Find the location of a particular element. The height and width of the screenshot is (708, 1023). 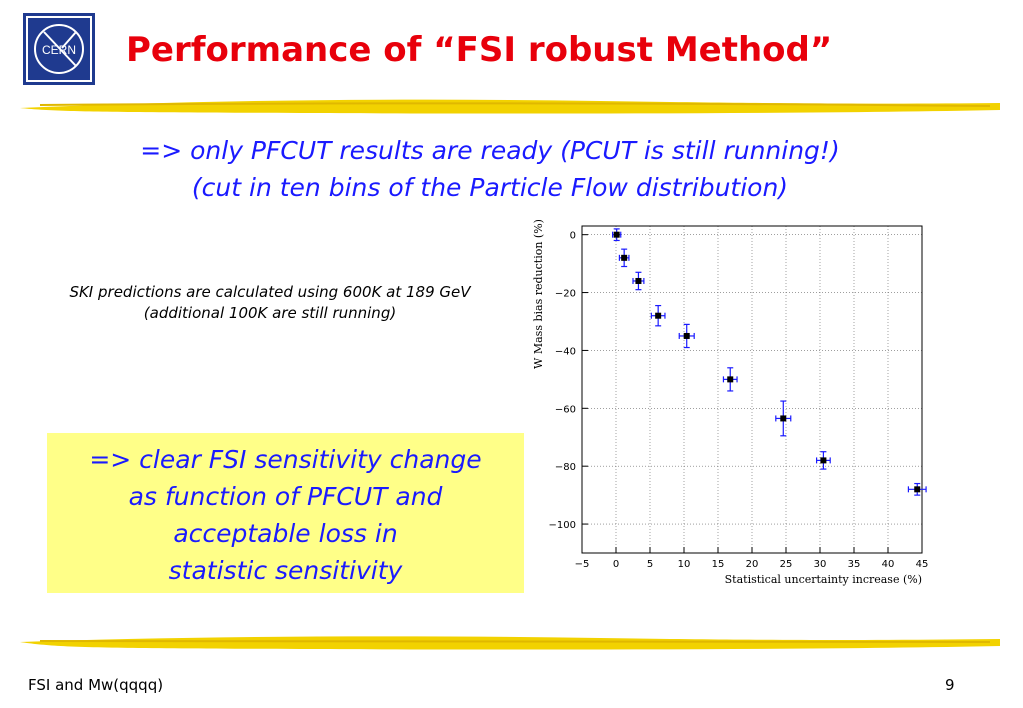

callout-line: as function of PFCUT and is located at coordinates (285, 496).